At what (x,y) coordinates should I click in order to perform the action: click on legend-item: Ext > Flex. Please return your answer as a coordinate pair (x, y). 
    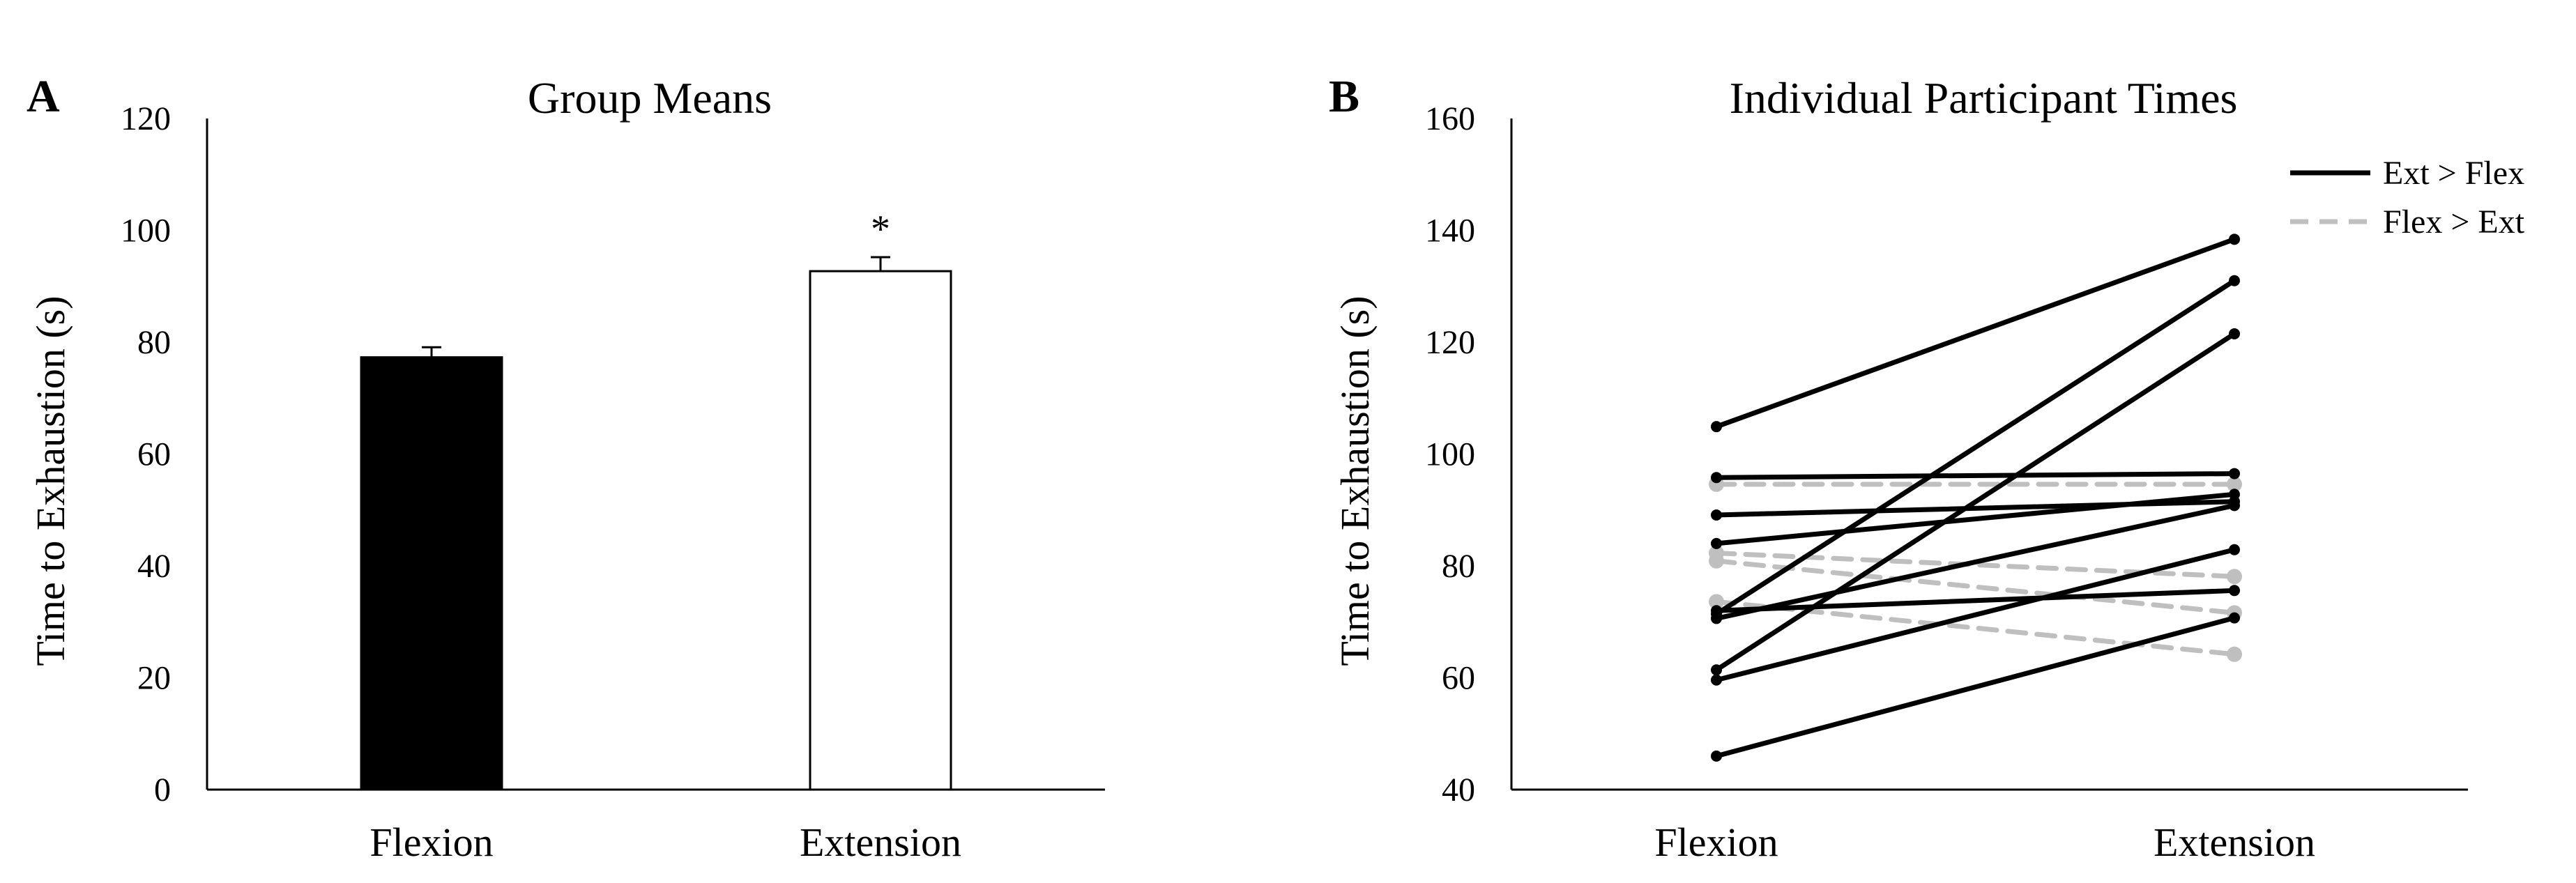
    Looking at the image, I should click on (2407, 173).